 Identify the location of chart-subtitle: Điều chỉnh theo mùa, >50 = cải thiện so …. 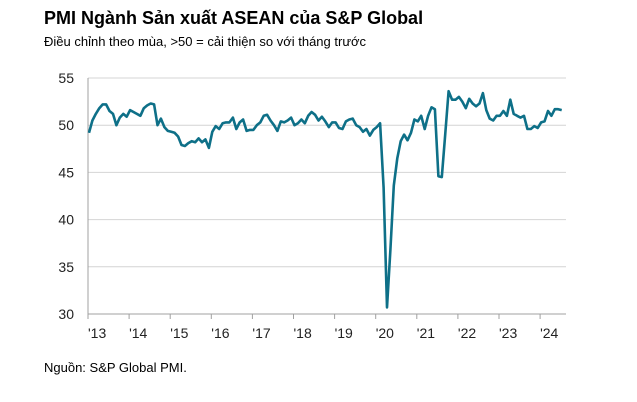
(205, 41).